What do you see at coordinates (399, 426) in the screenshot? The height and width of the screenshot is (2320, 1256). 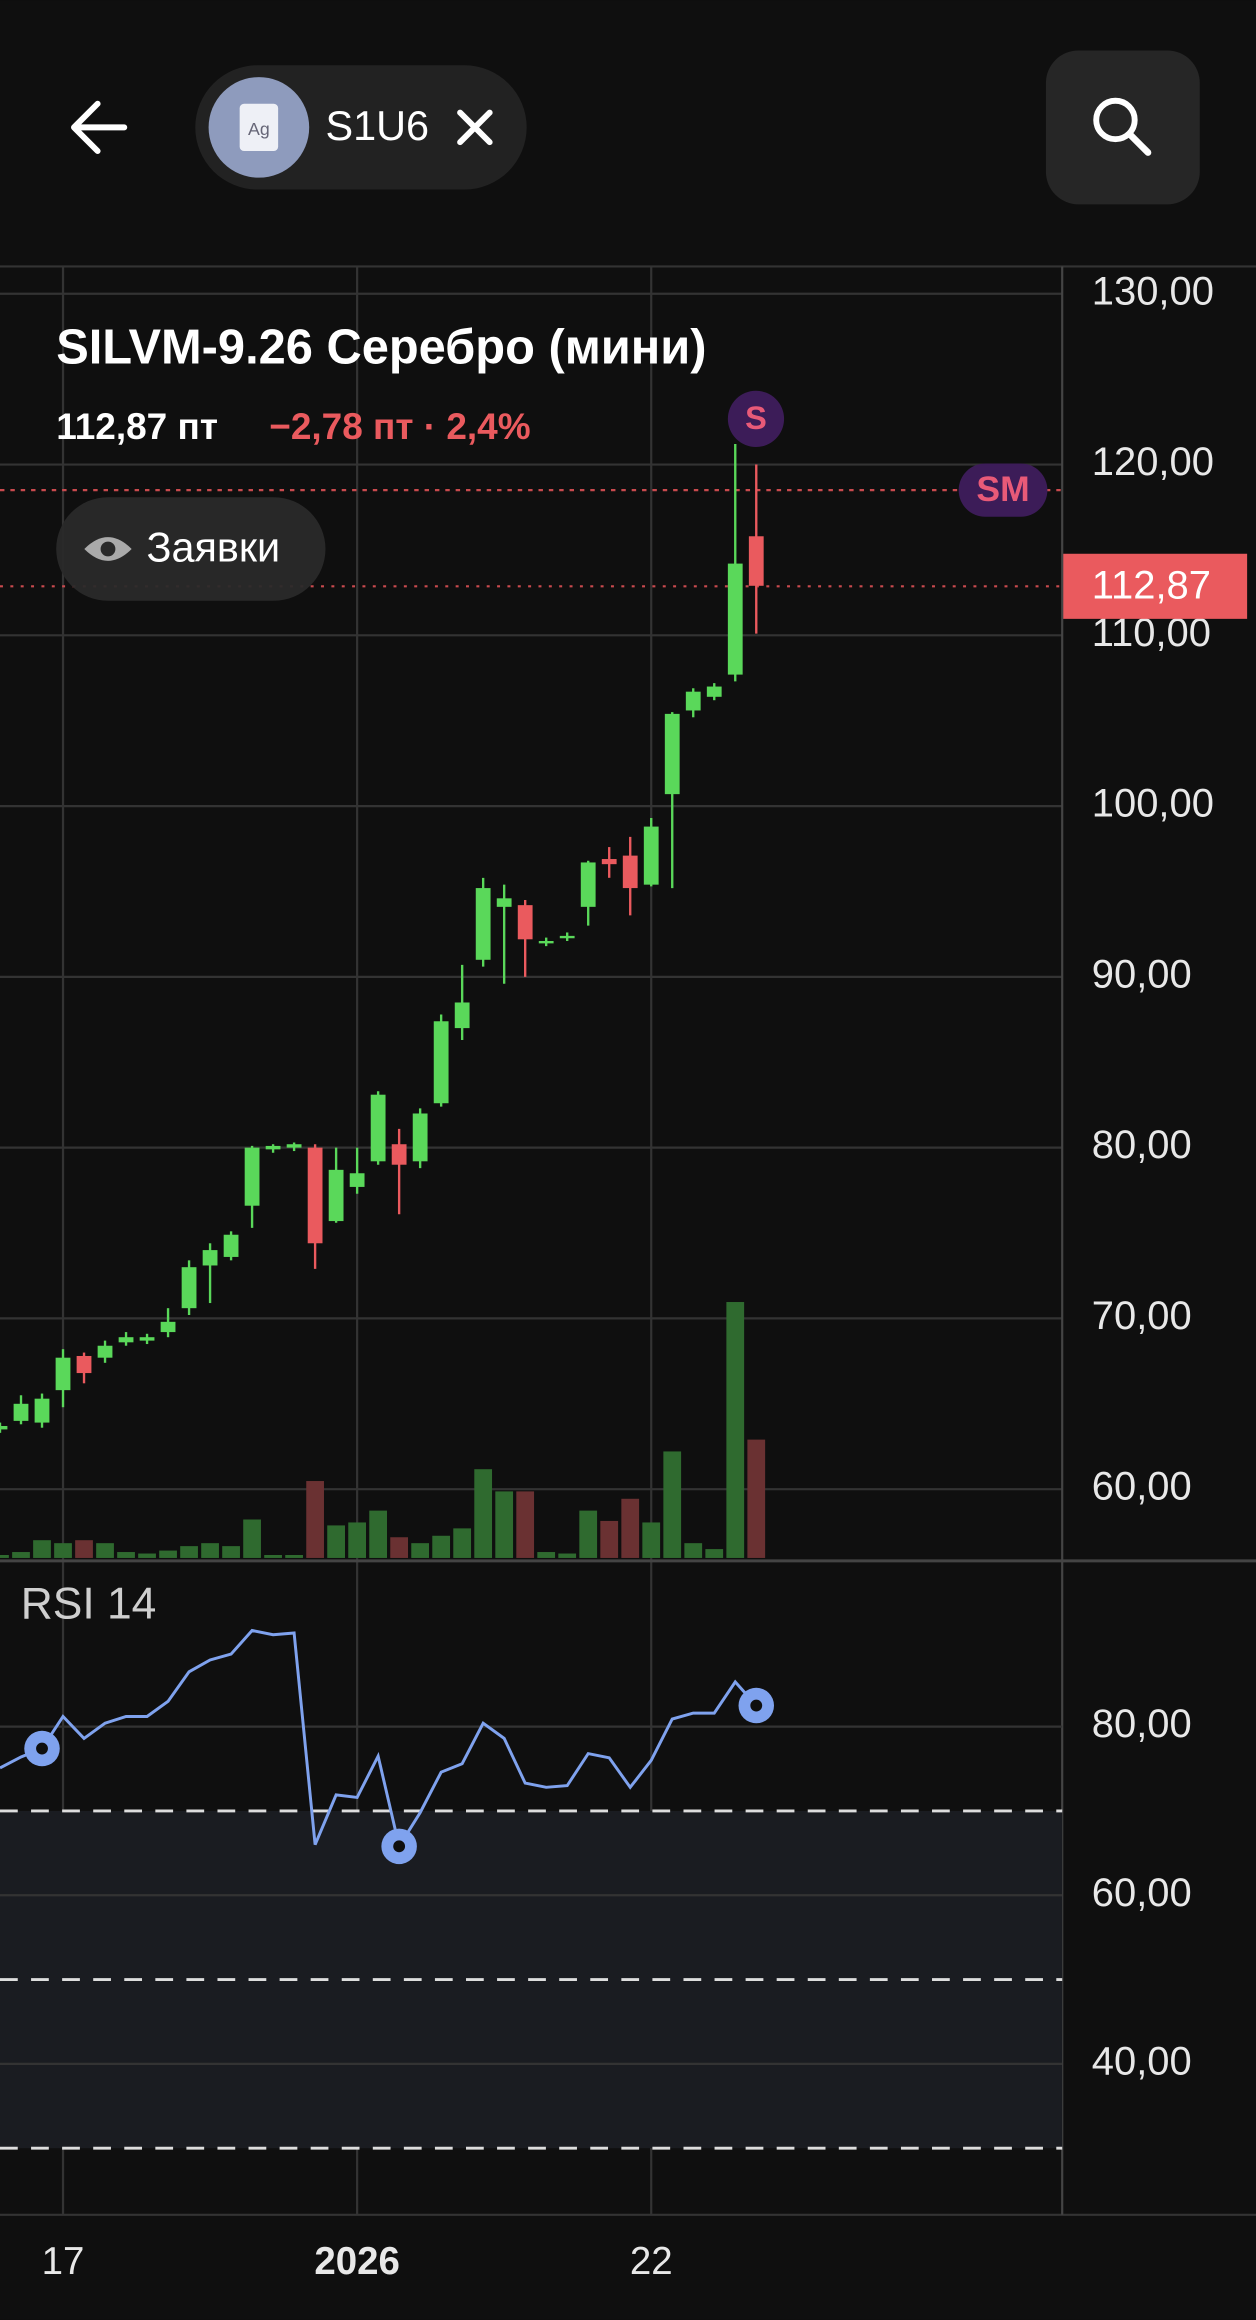 I see `price-change: −2,78 пт · 2,4%` at bounding box center [399, 426].